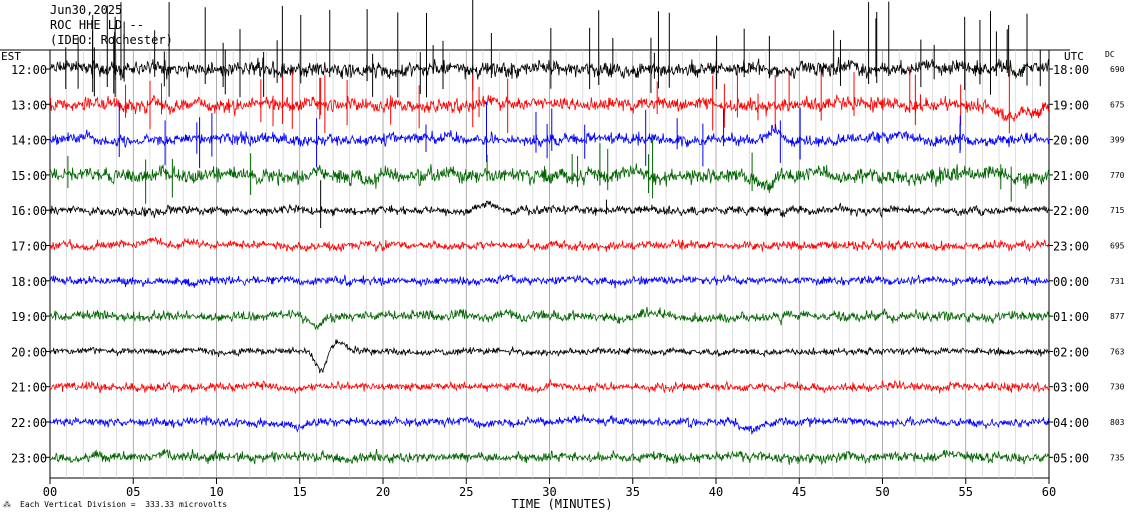  I want to click on dc-offset-label: 399, so click(1117, 140).